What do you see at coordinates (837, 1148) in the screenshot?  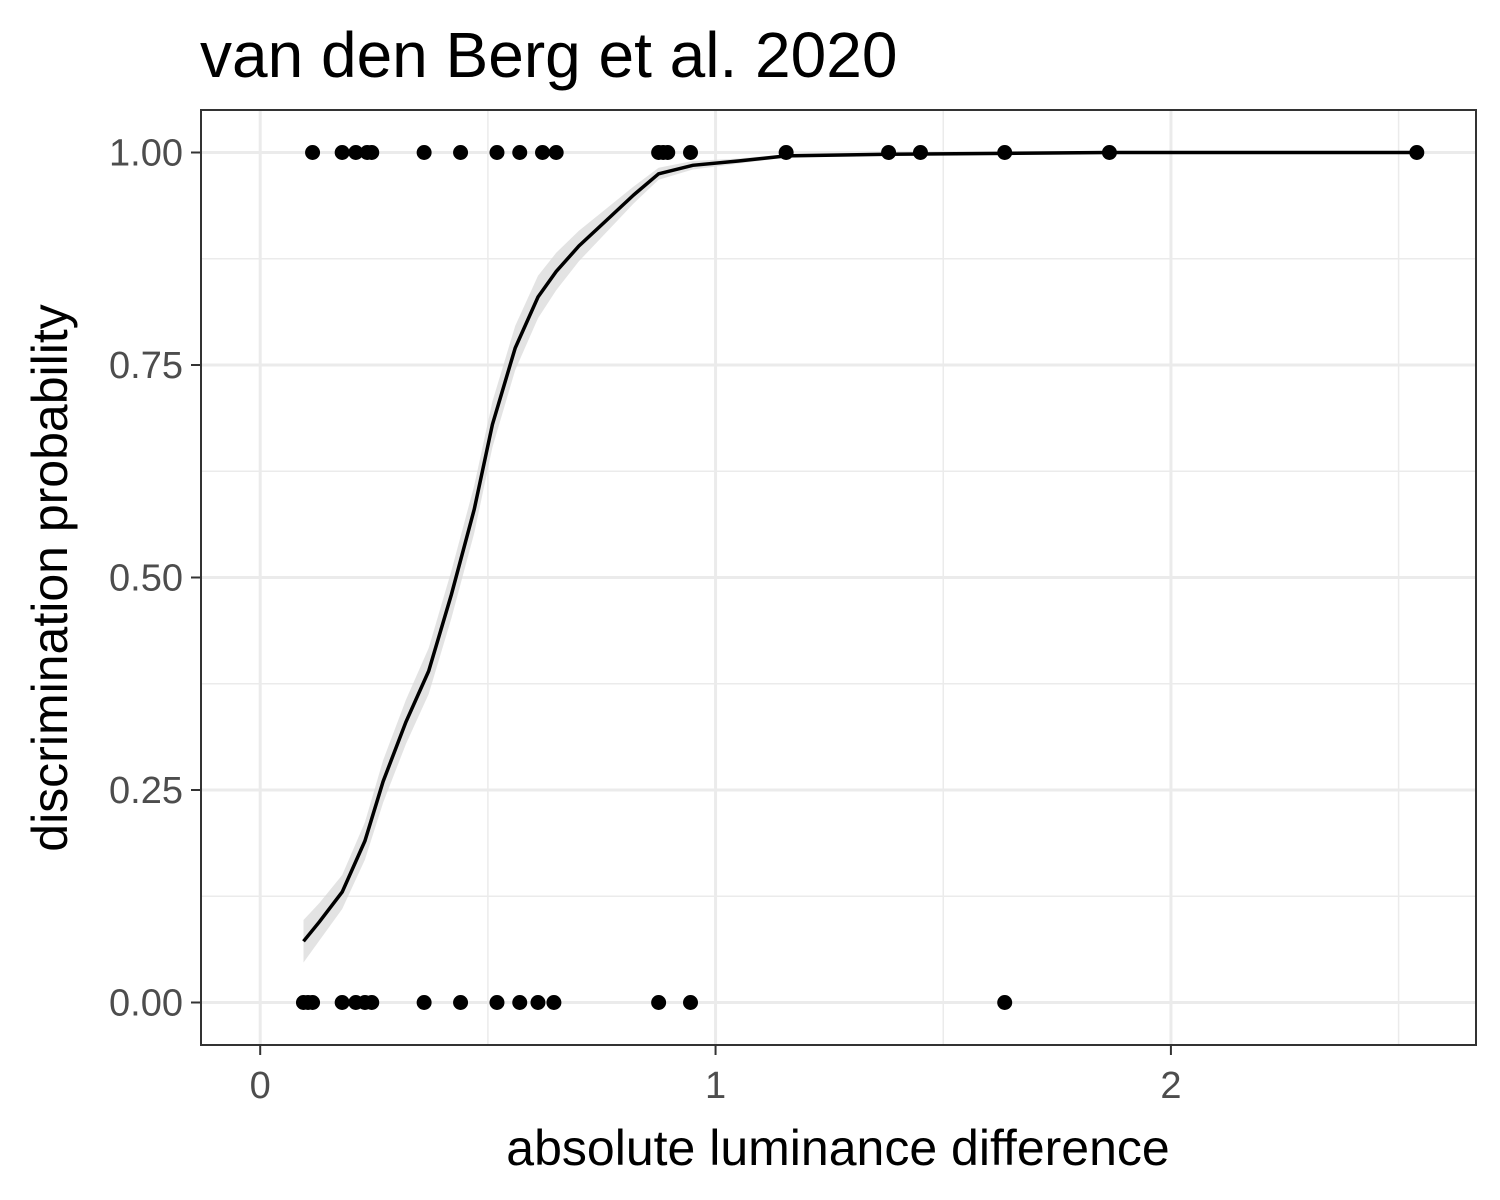 I see `x-axis-title: absolute luminance difference` at bounding box center [837, 1148].